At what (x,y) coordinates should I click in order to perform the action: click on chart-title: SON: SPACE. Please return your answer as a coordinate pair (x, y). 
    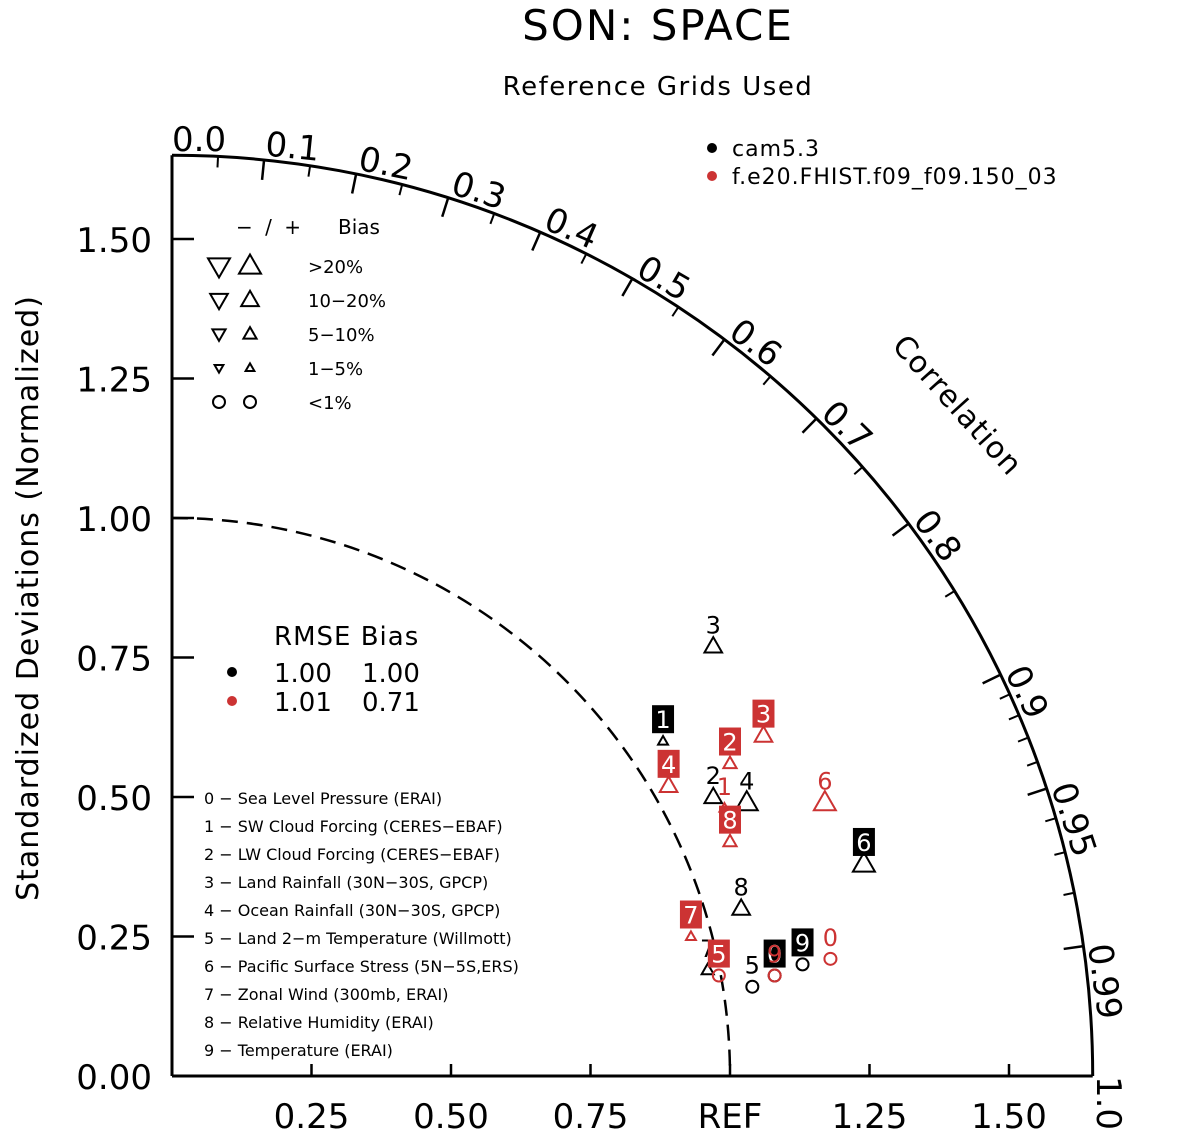
    Looking at the image, I should click on (658, 25).